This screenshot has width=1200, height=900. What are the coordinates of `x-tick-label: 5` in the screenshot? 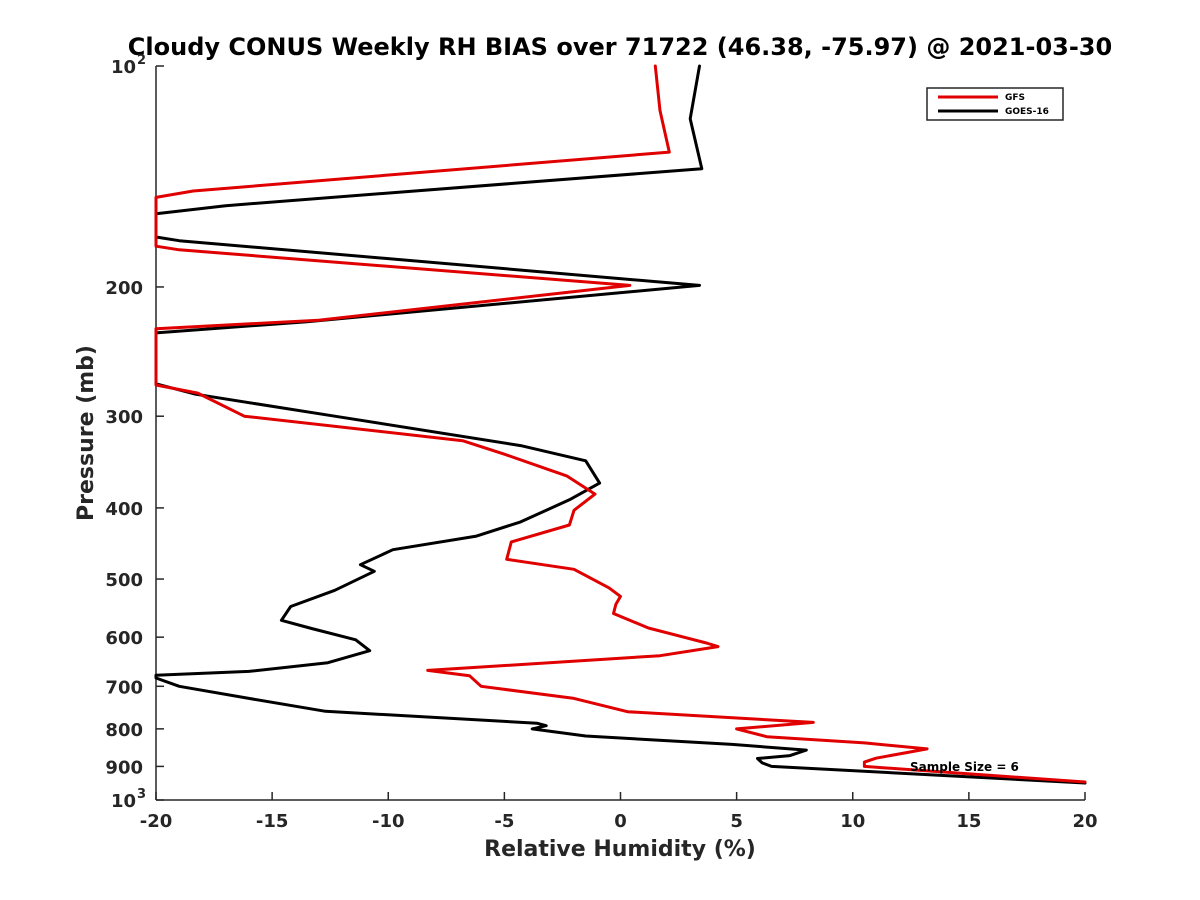 It's located at (736, 821).